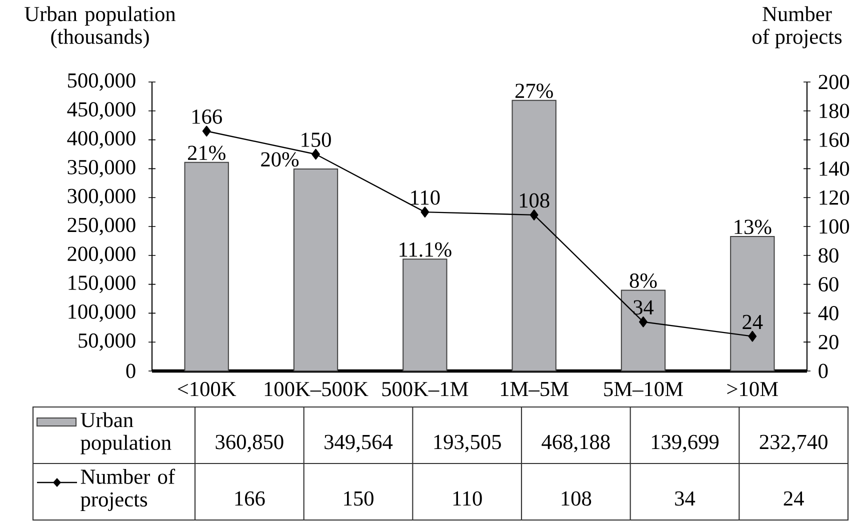  Describe the element at coordinates (794, 443) in the screenshot. I see `data-label: 232,740` at that location.